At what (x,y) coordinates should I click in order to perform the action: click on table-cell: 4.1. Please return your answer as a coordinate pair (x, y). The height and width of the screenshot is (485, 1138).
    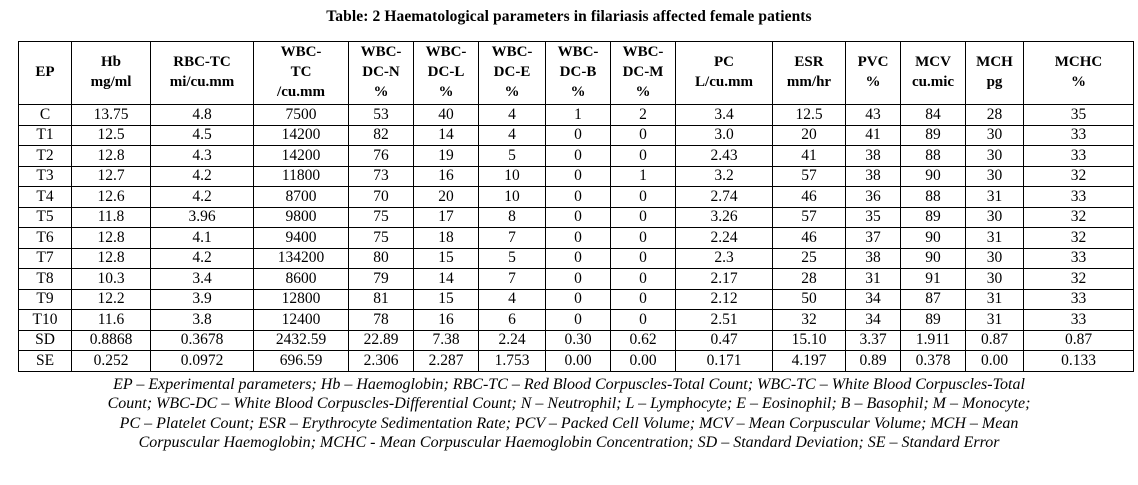
    Looking at the image, I should click on (202, 238).